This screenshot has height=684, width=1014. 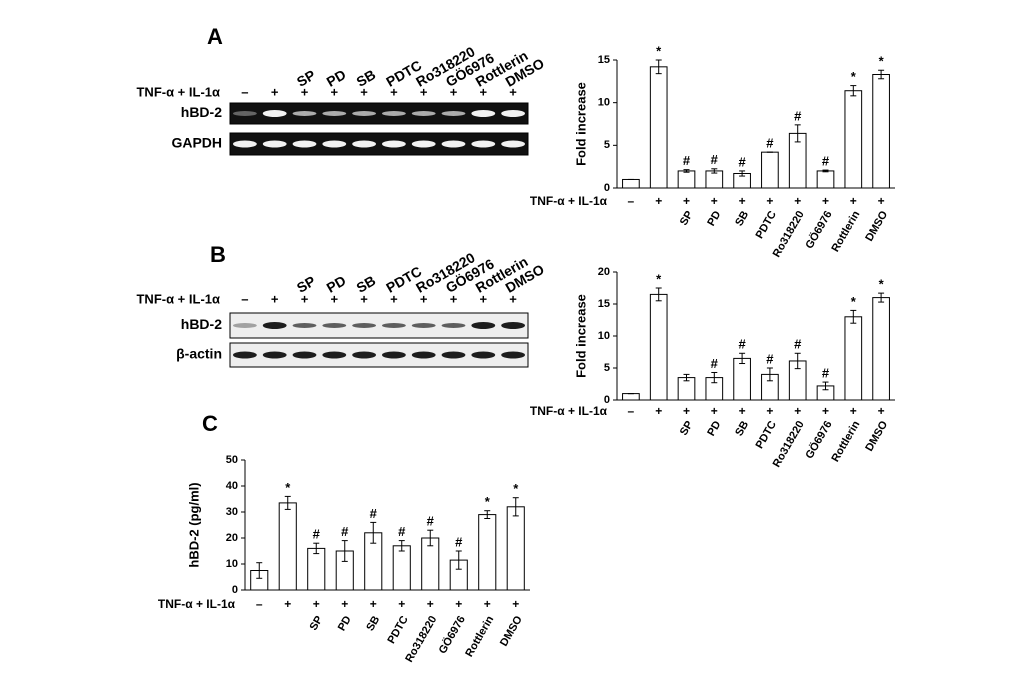 What do you see at coordinates (232, 512) in the screenshot?
I see `y-tick-label: 30` at bounding box center [232, 512].